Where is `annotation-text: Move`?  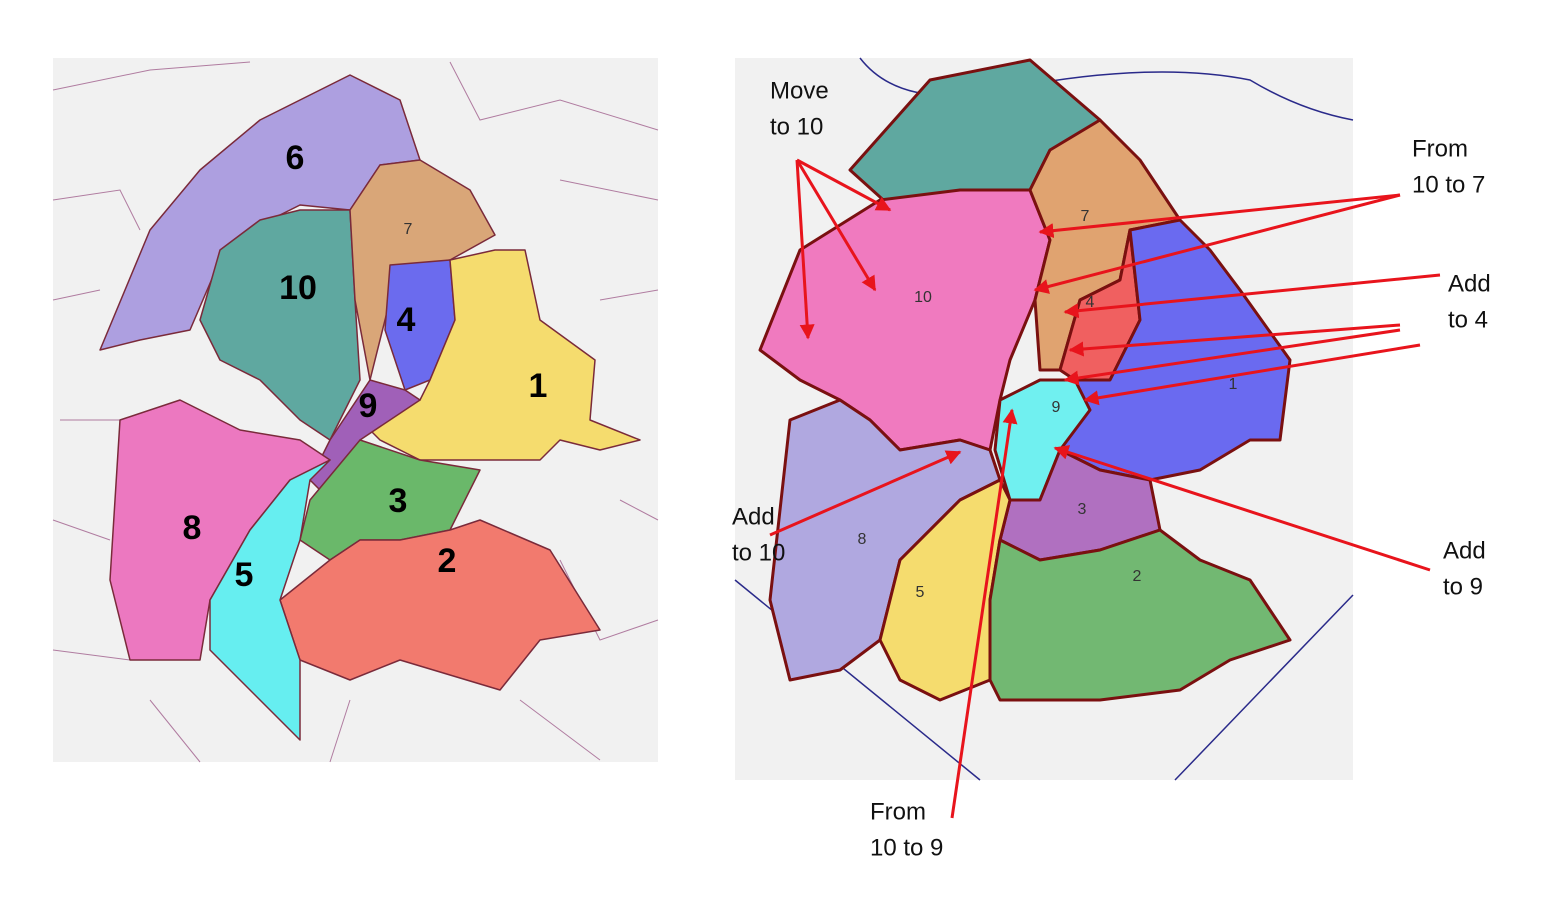 annotation-text: Move is located at coordinates (799, 90).